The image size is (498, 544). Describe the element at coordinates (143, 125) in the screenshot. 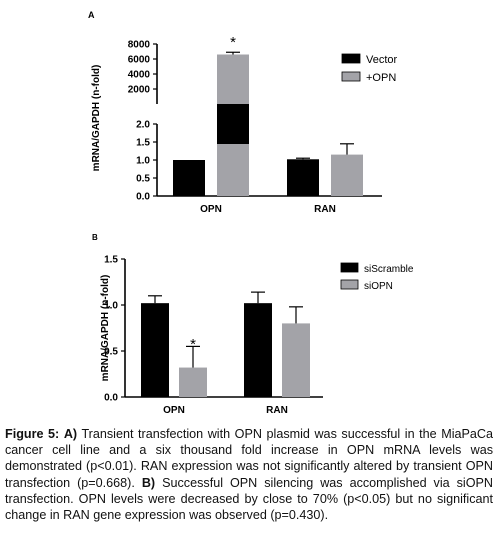

I see `panel-a-y-tick-label: 2.0` at that location.